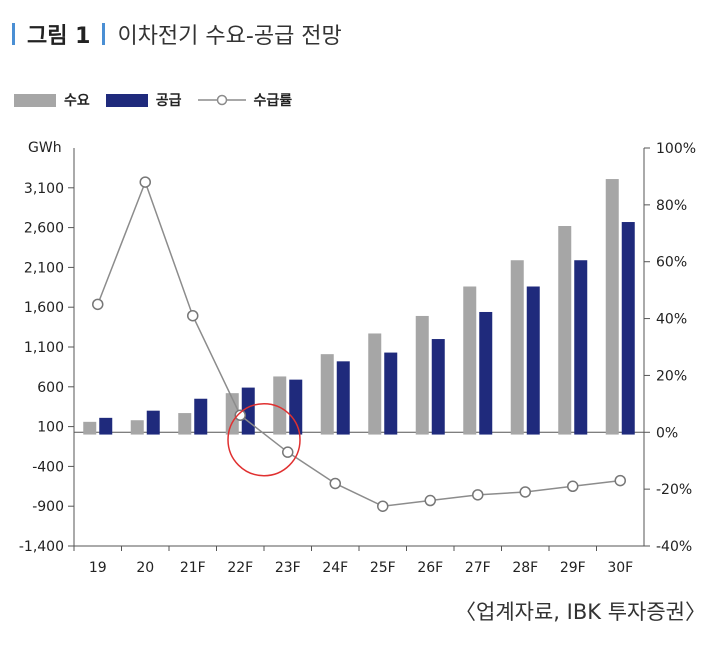  I want to click on figure-header: 그림 1 이차전기 수요-공급 전망, so click(177, 34).